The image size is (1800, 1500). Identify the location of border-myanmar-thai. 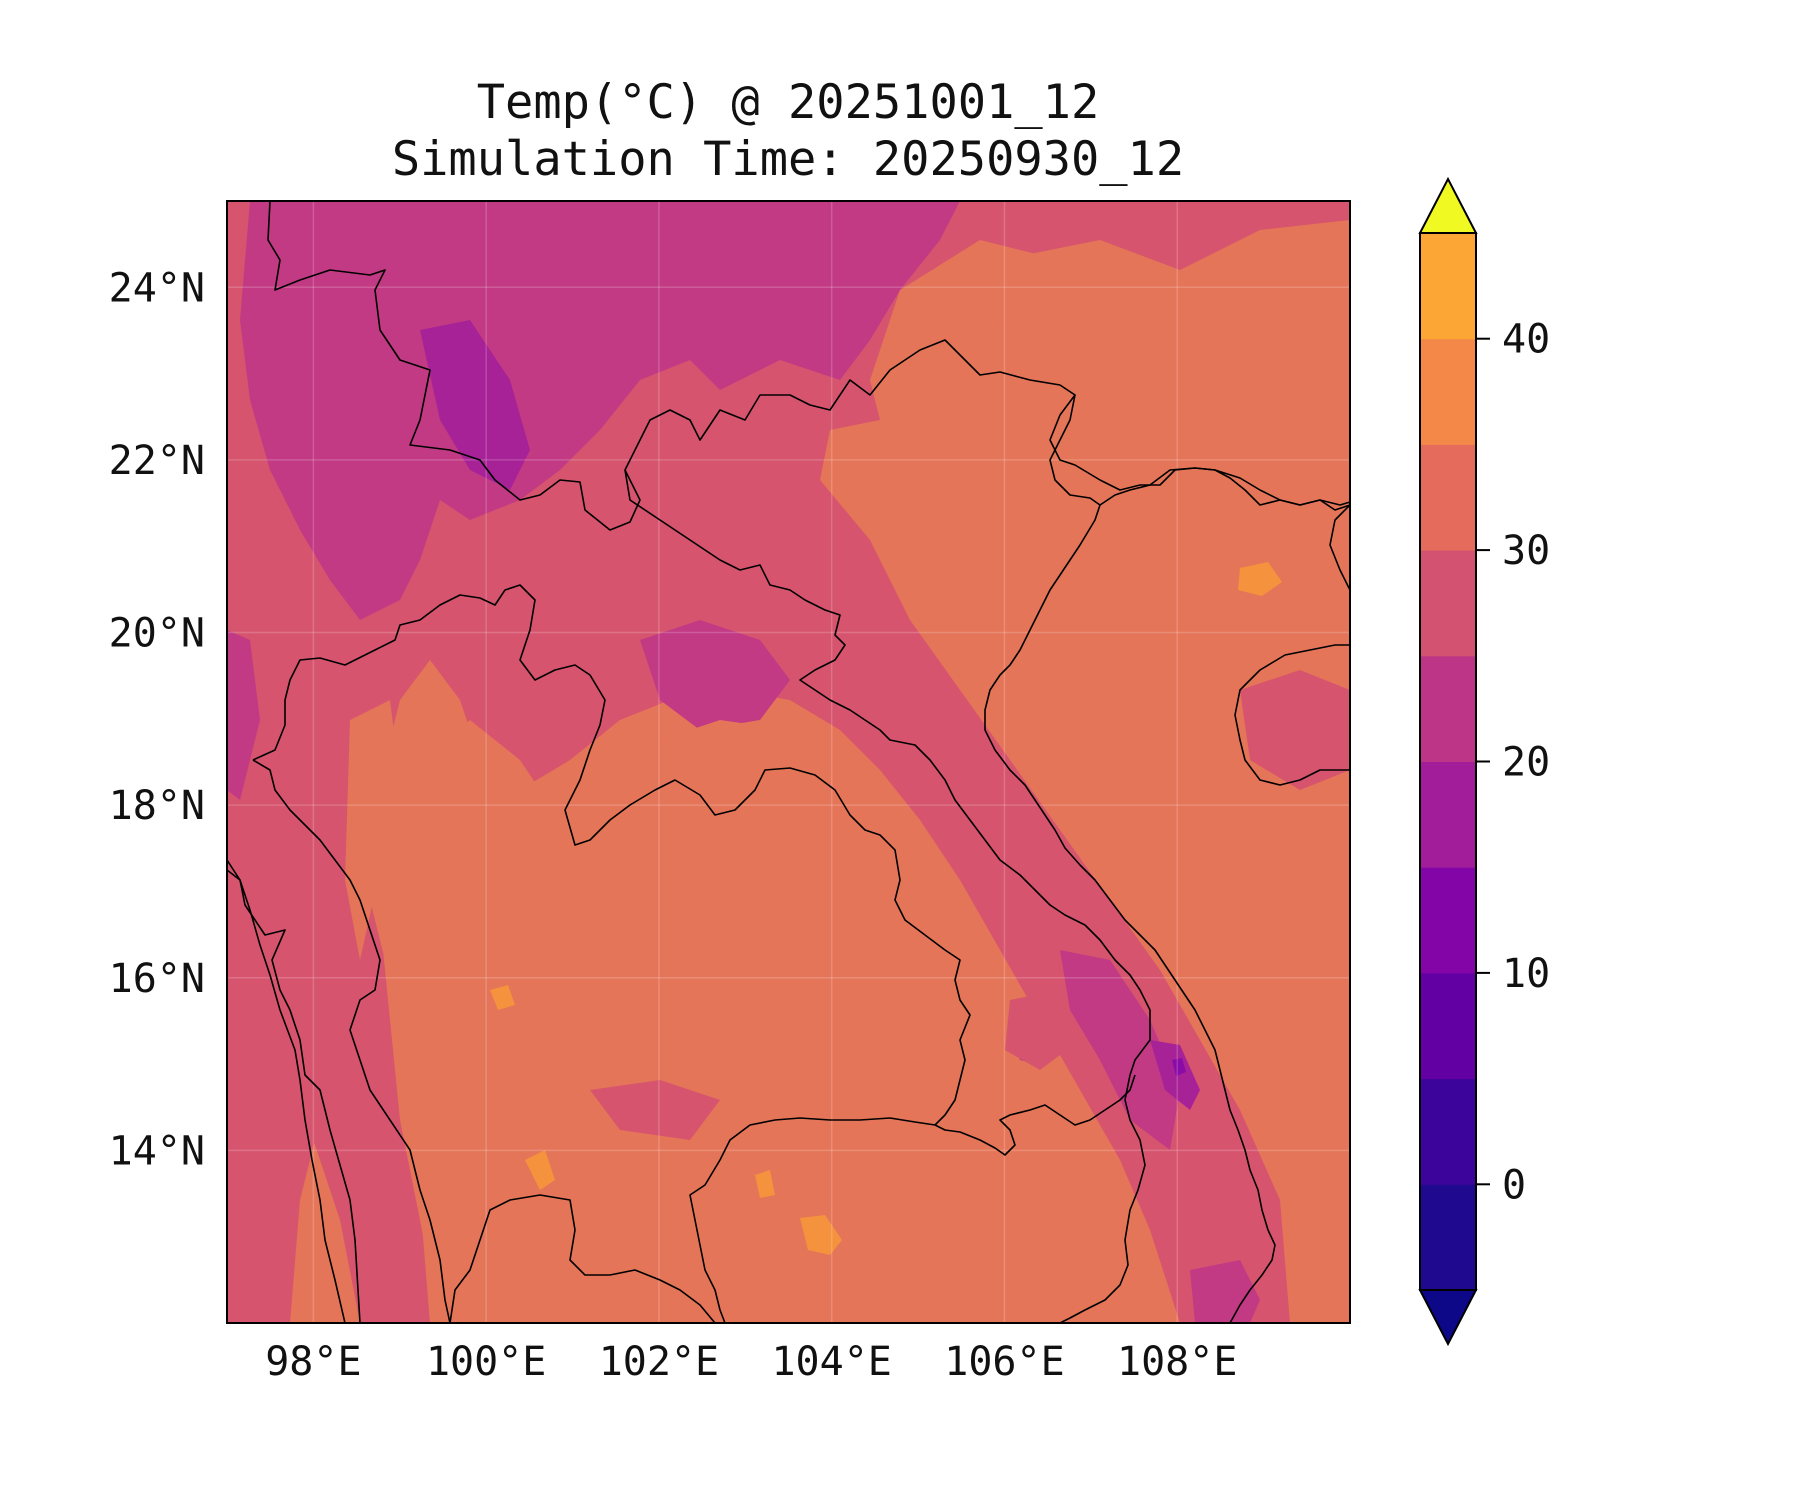
(294, 1096).